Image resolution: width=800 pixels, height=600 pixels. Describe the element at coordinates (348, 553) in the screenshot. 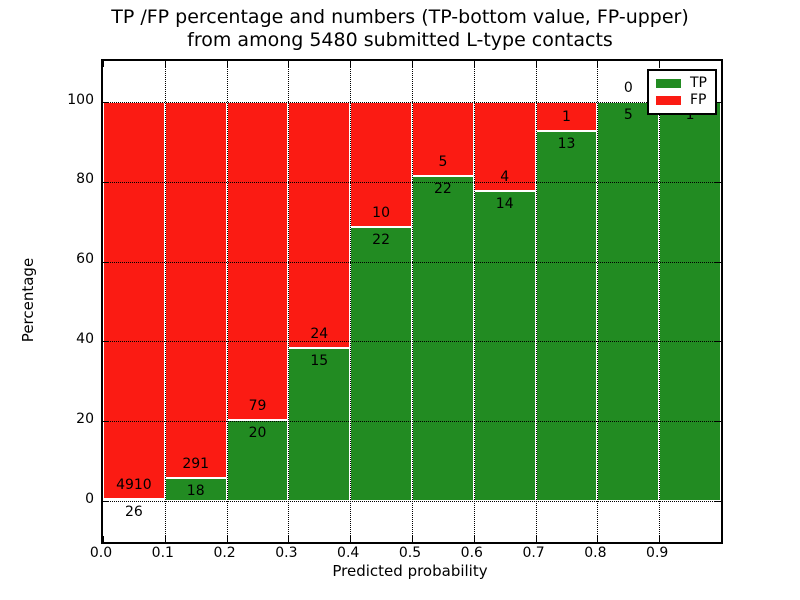

I see `x-tick-label: 0.4` at that location.